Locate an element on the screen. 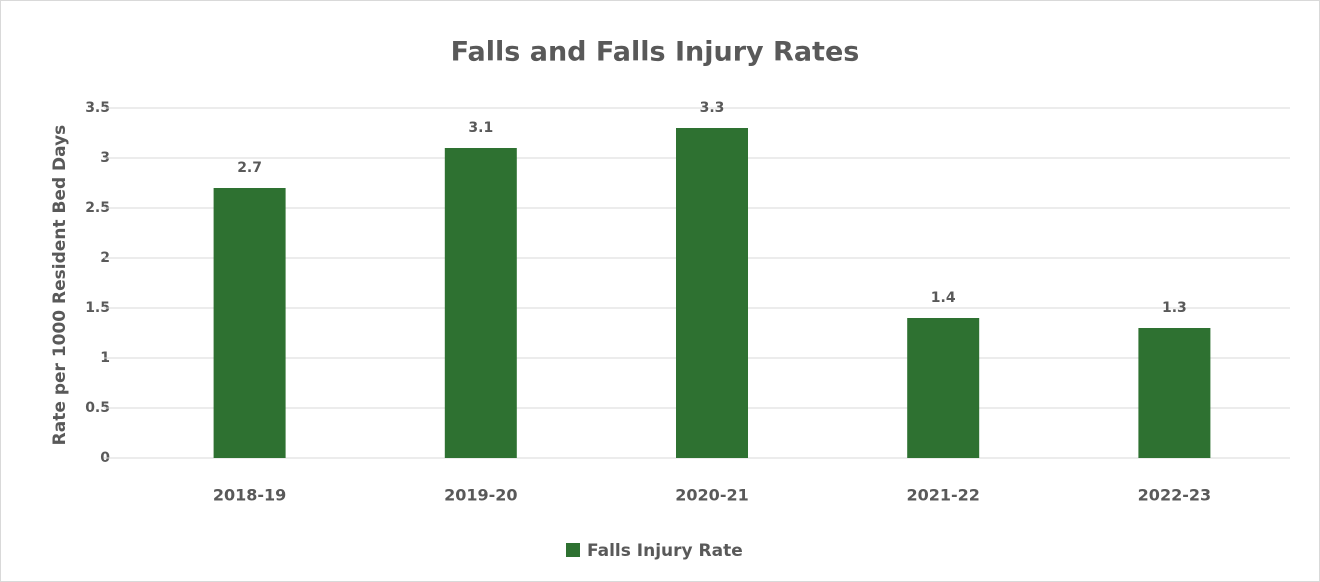 The height and width of the screenshot is (582, 1320). legend-swatch is located at coordinates (573, 550).